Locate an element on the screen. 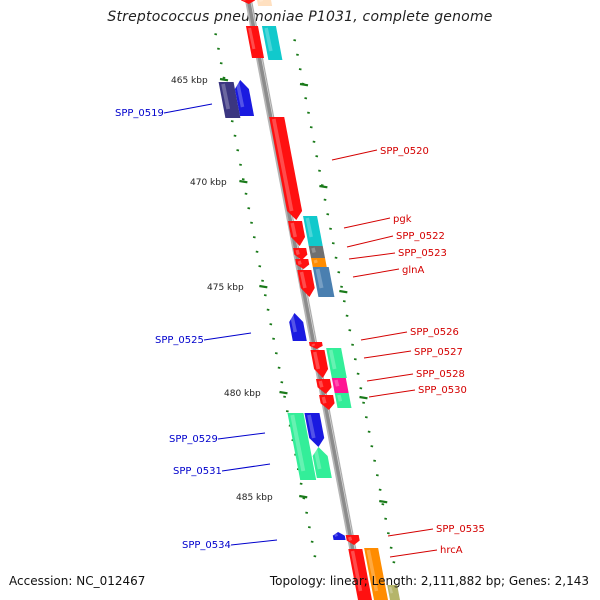 The height and width of the screenshot is (600, 600). gene-SPP_0530-shine is located at coordinates (324, 400).